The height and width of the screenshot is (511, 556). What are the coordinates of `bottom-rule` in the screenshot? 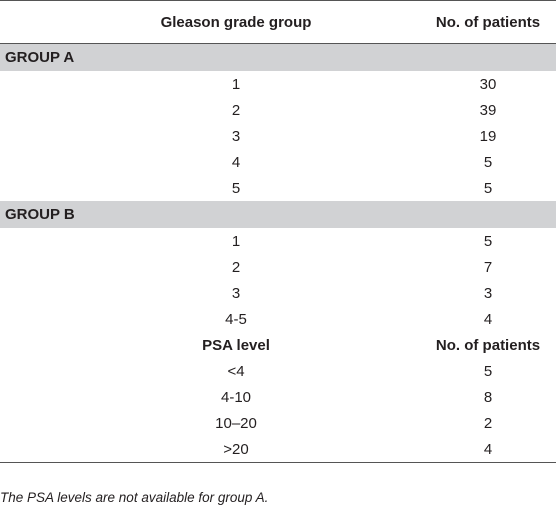 It's located at (278, 462).